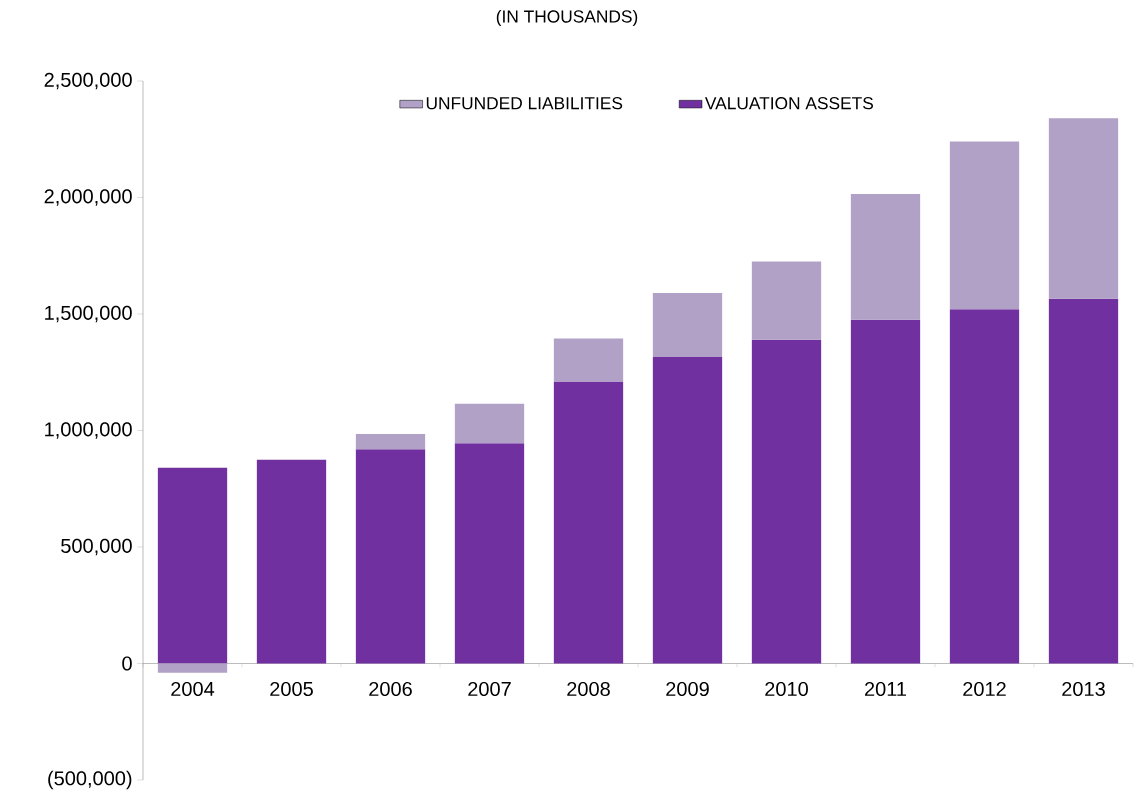  I want to click on x-tick-label: 2004, so click(193, 689).